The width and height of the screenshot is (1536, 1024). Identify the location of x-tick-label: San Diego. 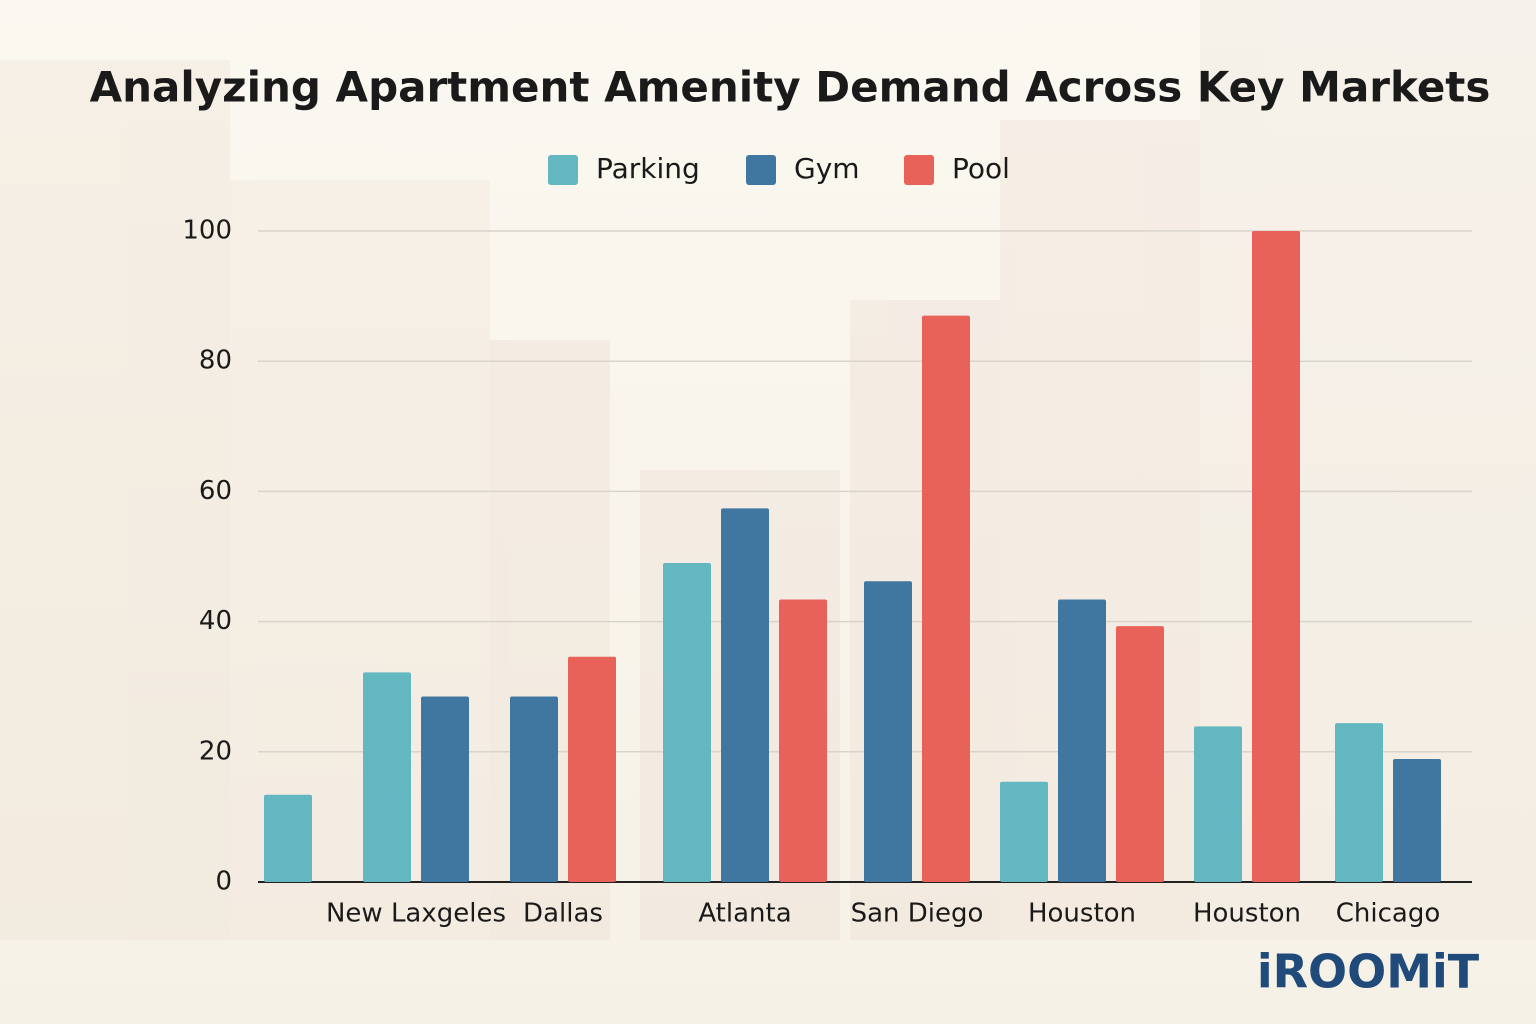
(917, 914).